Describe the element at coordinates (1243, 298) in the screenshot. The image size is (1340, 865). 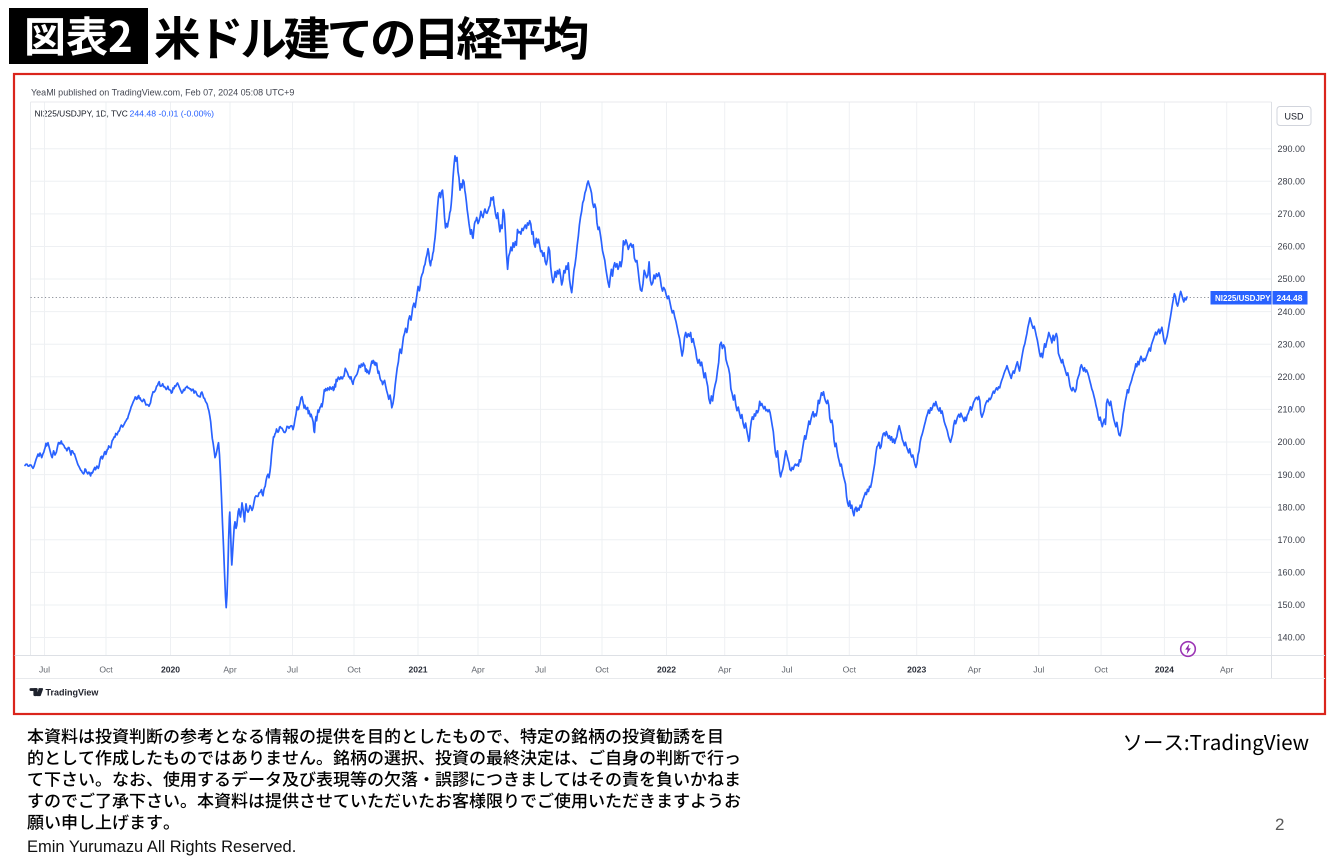
I see `svg-text: NI225/USDJPY` at that location.